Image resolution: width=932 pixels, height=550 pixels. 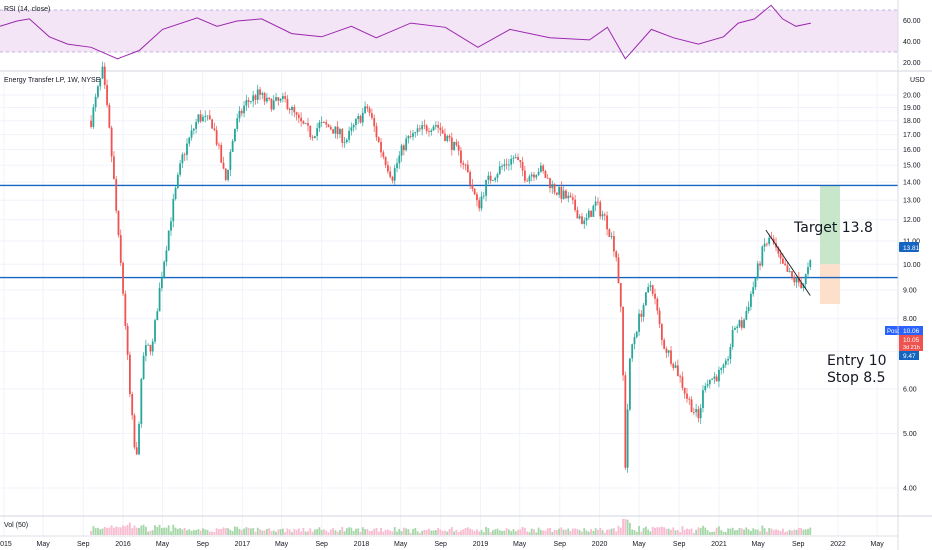 I want to click on post-price-tag, so click(x=911, y=330).